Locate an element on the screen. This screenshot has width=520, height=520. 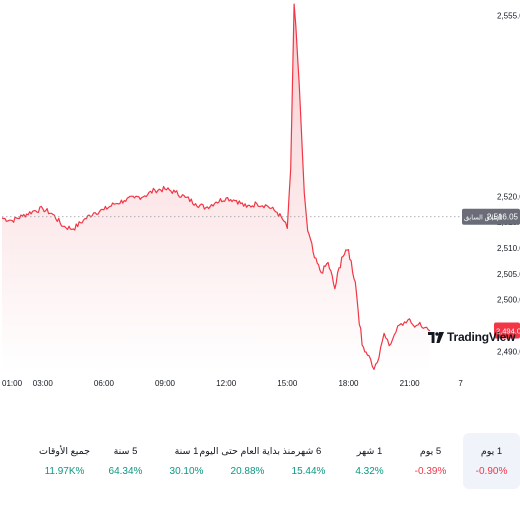
period-tab: 5 سنة 64.34% is located at coordinates (125, 461).